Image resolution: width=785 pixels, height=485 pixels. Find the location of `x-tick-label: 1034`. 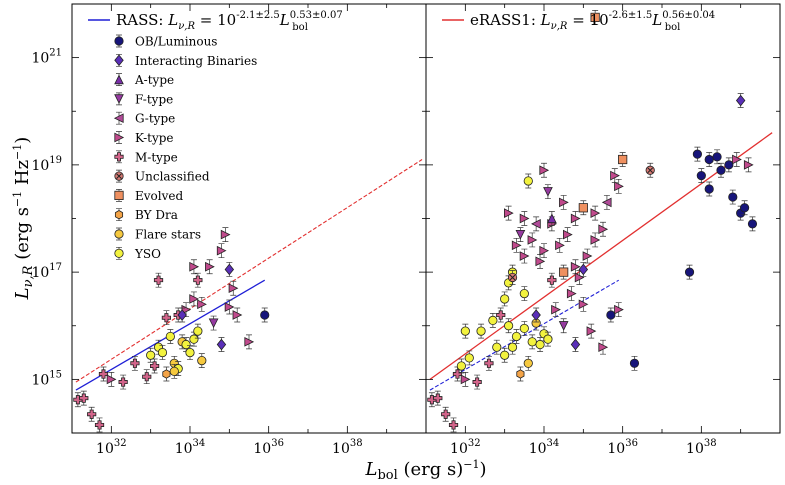

x-tick-label: 1034 is located at coordinates (190, 447).